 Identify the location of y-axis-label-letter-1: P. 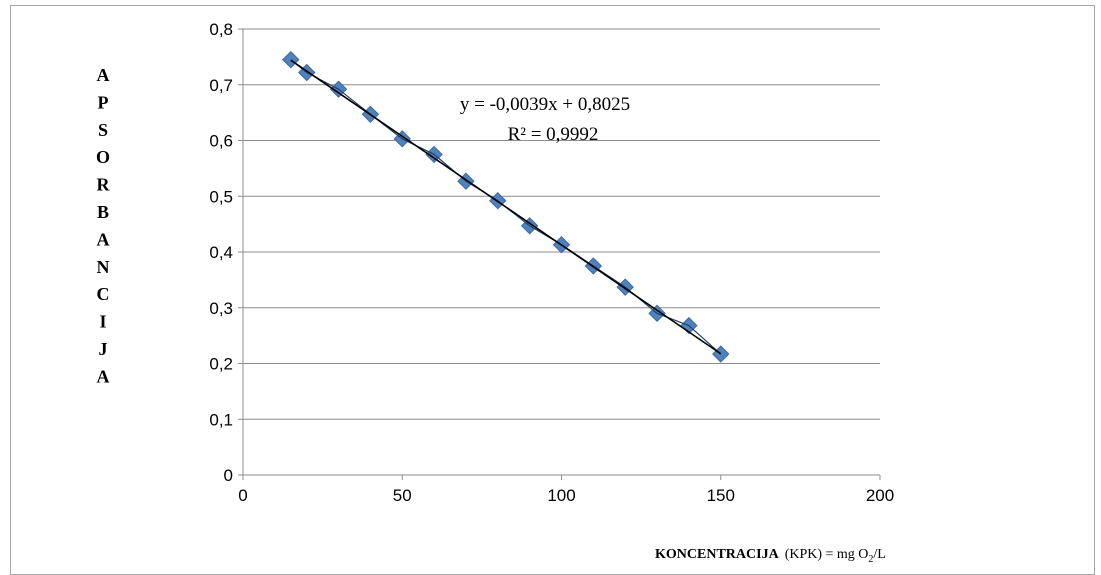
(103, 102).